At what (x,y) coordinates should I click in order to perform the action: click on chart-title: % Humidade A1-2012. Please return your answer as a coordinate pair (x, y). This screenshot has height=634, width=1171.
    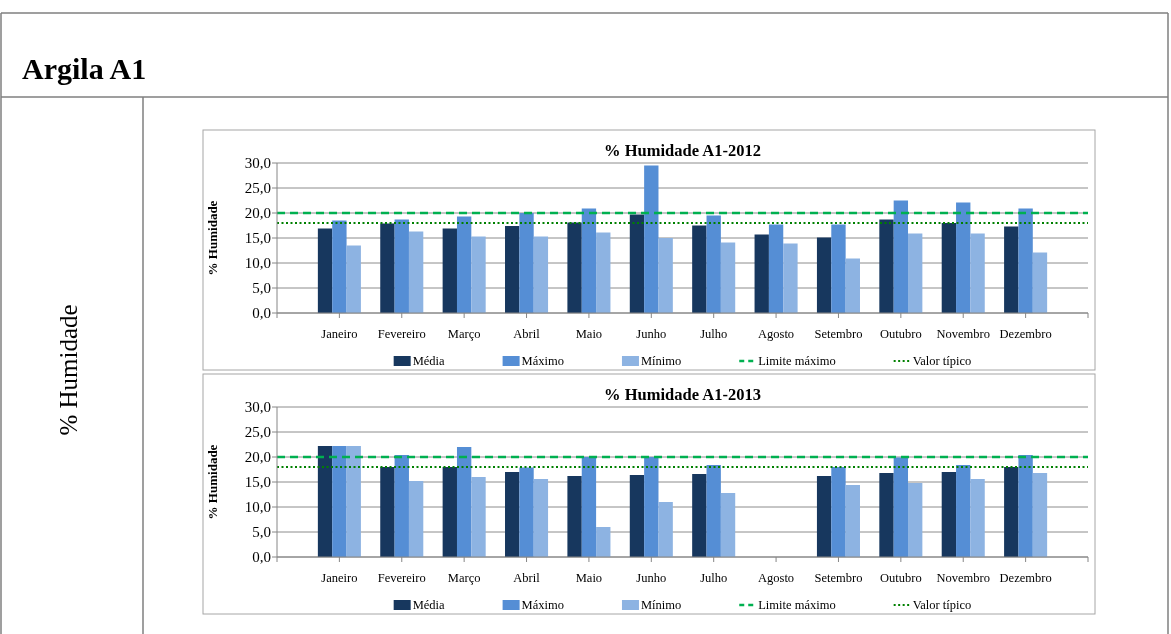
    Looking at the image, I should click on (682, 150).